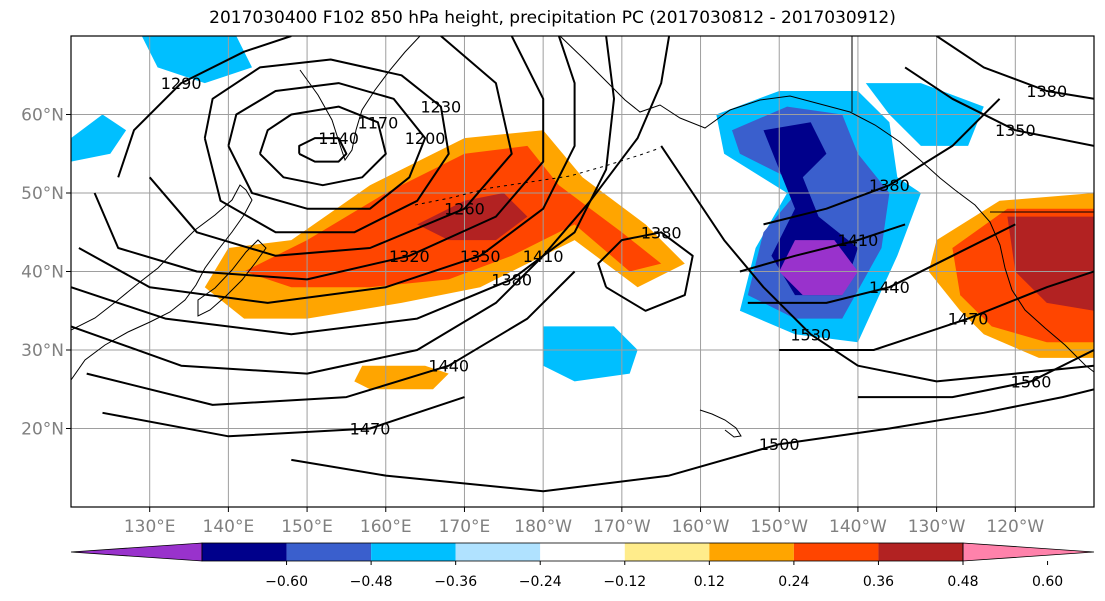 This screenshot has width=1105, height=601. Describe the element at coordinates (42, 351) in the screenshot. I see `lat-tick-label: 30°N` at that location.